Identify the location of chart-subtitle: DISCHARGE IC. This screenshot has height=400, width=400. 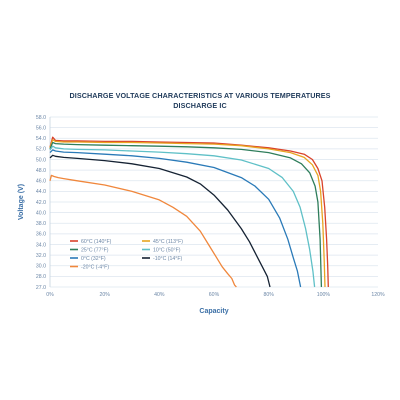
(200, 105).